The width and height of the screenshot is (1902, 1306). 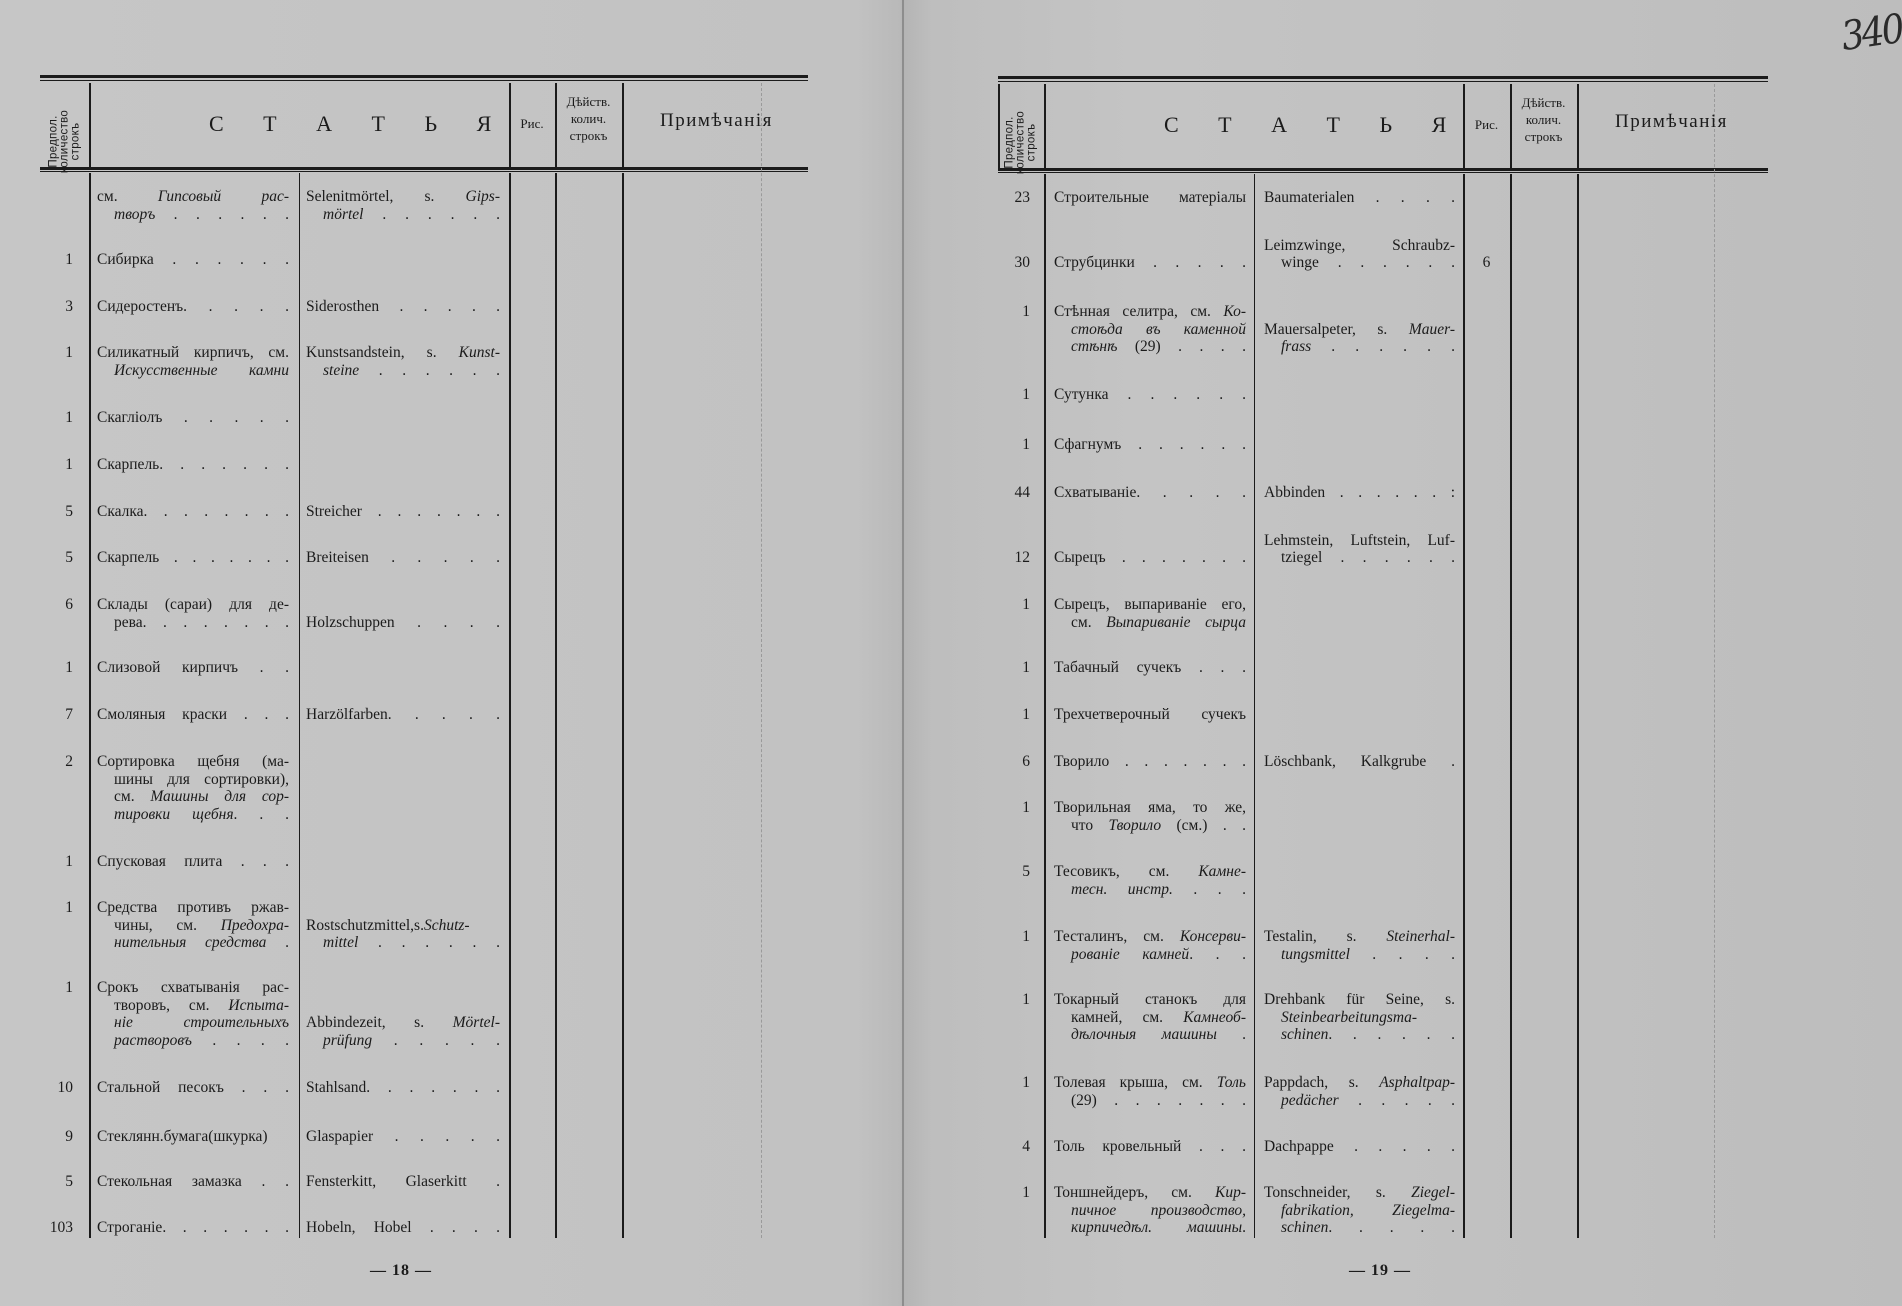 I want to click on entry-text: (см.) . ., so click(x=1203, y=825).